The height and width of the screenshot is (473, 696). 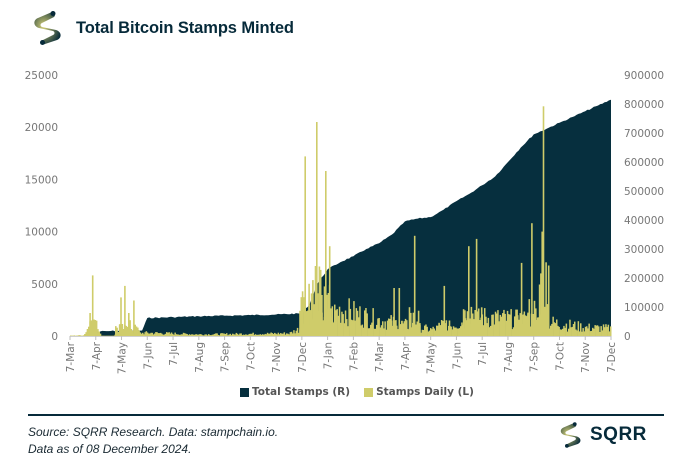 I want to click on legend-label-stamps-daily: Stamps Daily (L), so click(x=425, y=392).